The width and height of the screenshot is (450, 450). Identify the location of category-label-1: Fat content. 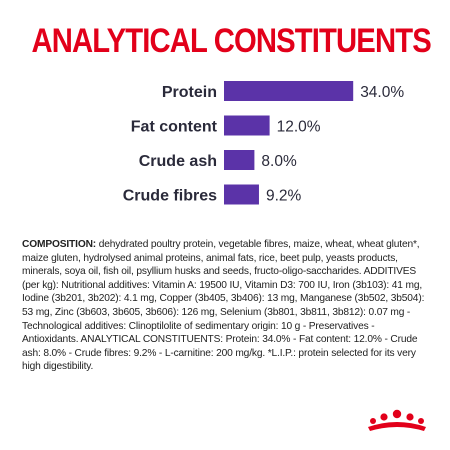
(174, 127).